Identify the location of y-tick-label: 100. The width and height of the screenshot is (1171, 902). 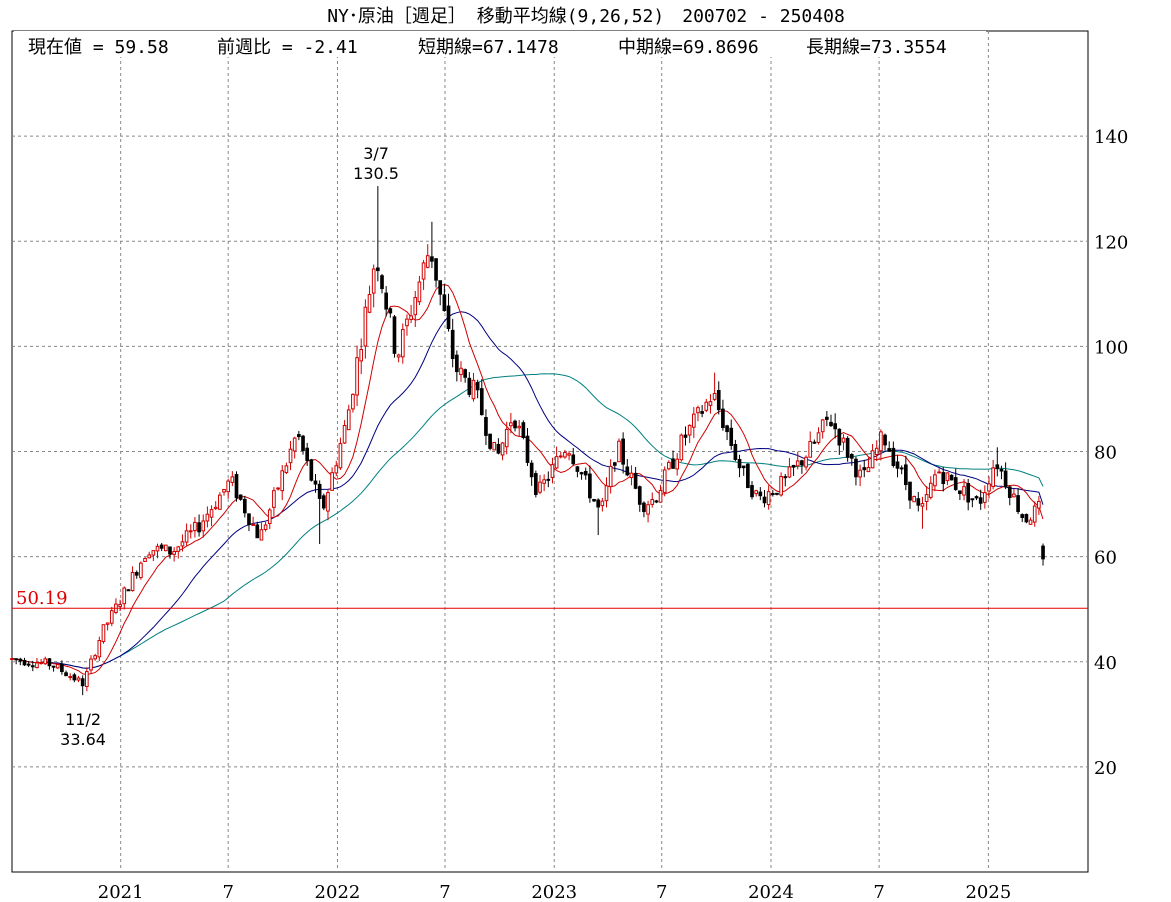
(1111, 347).